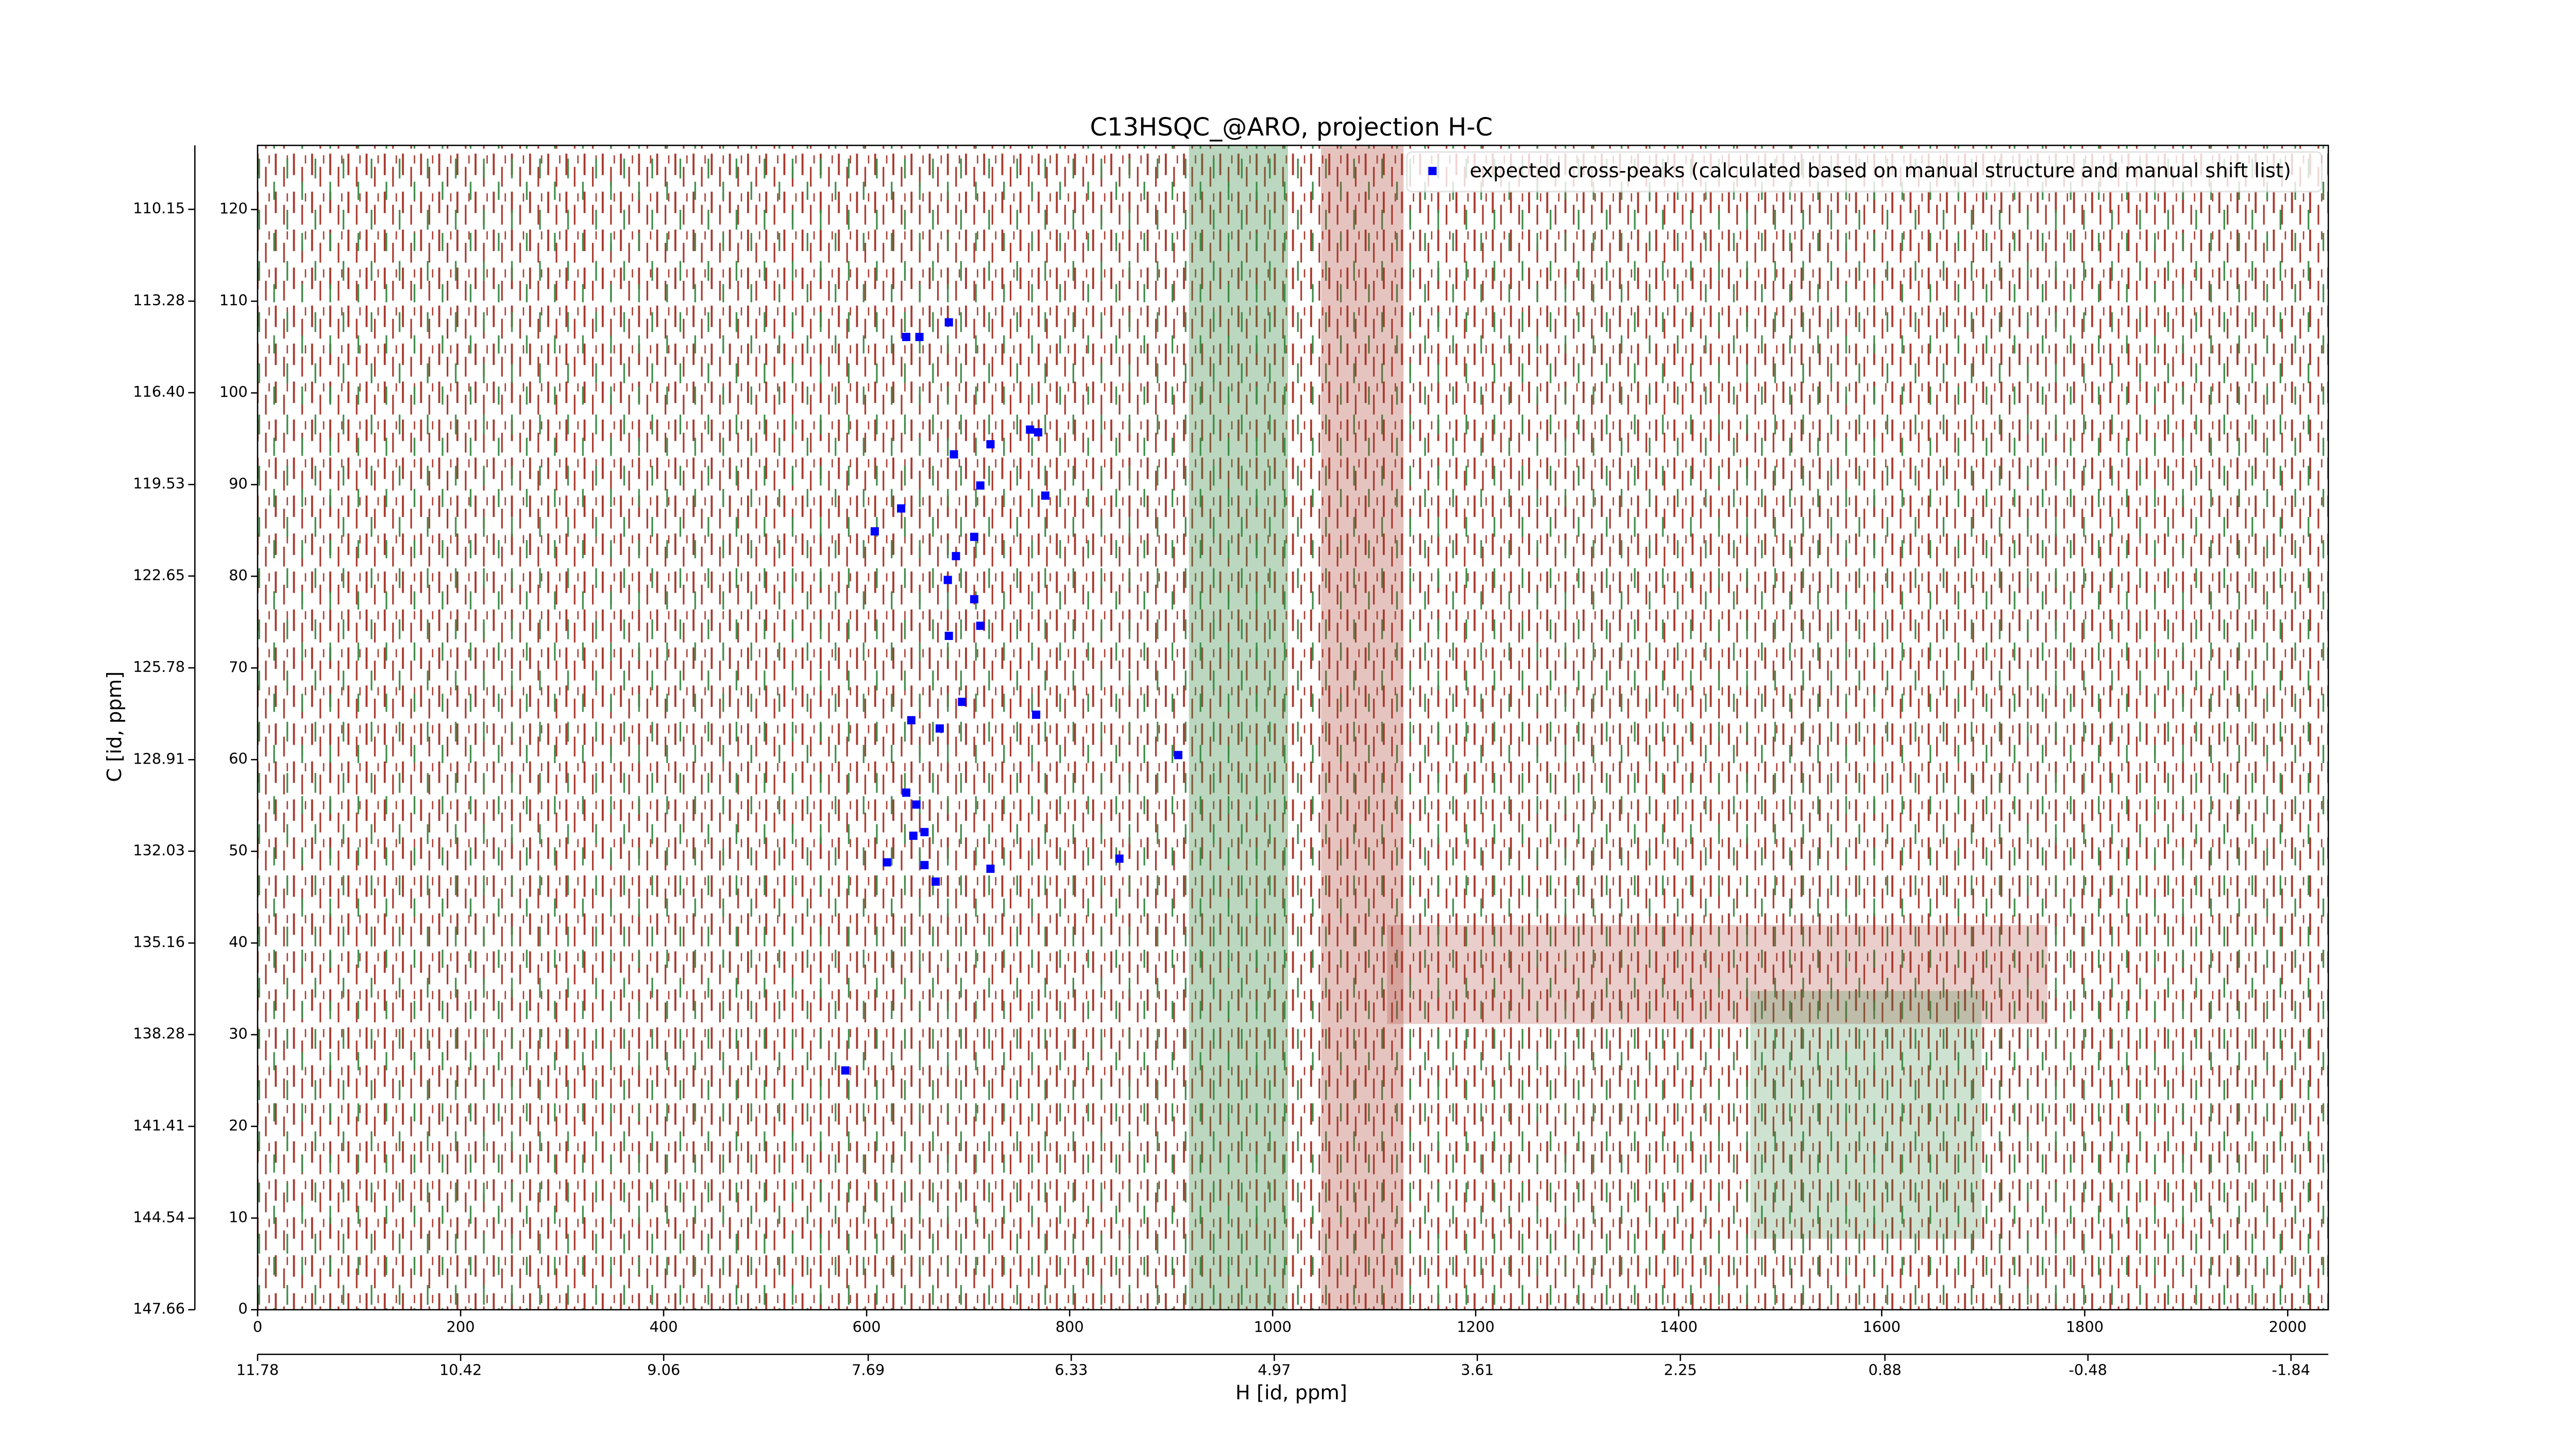 The image size is (2576, 1449). I want to click on x2-tick-label: 10.42, so click(460, 1369).